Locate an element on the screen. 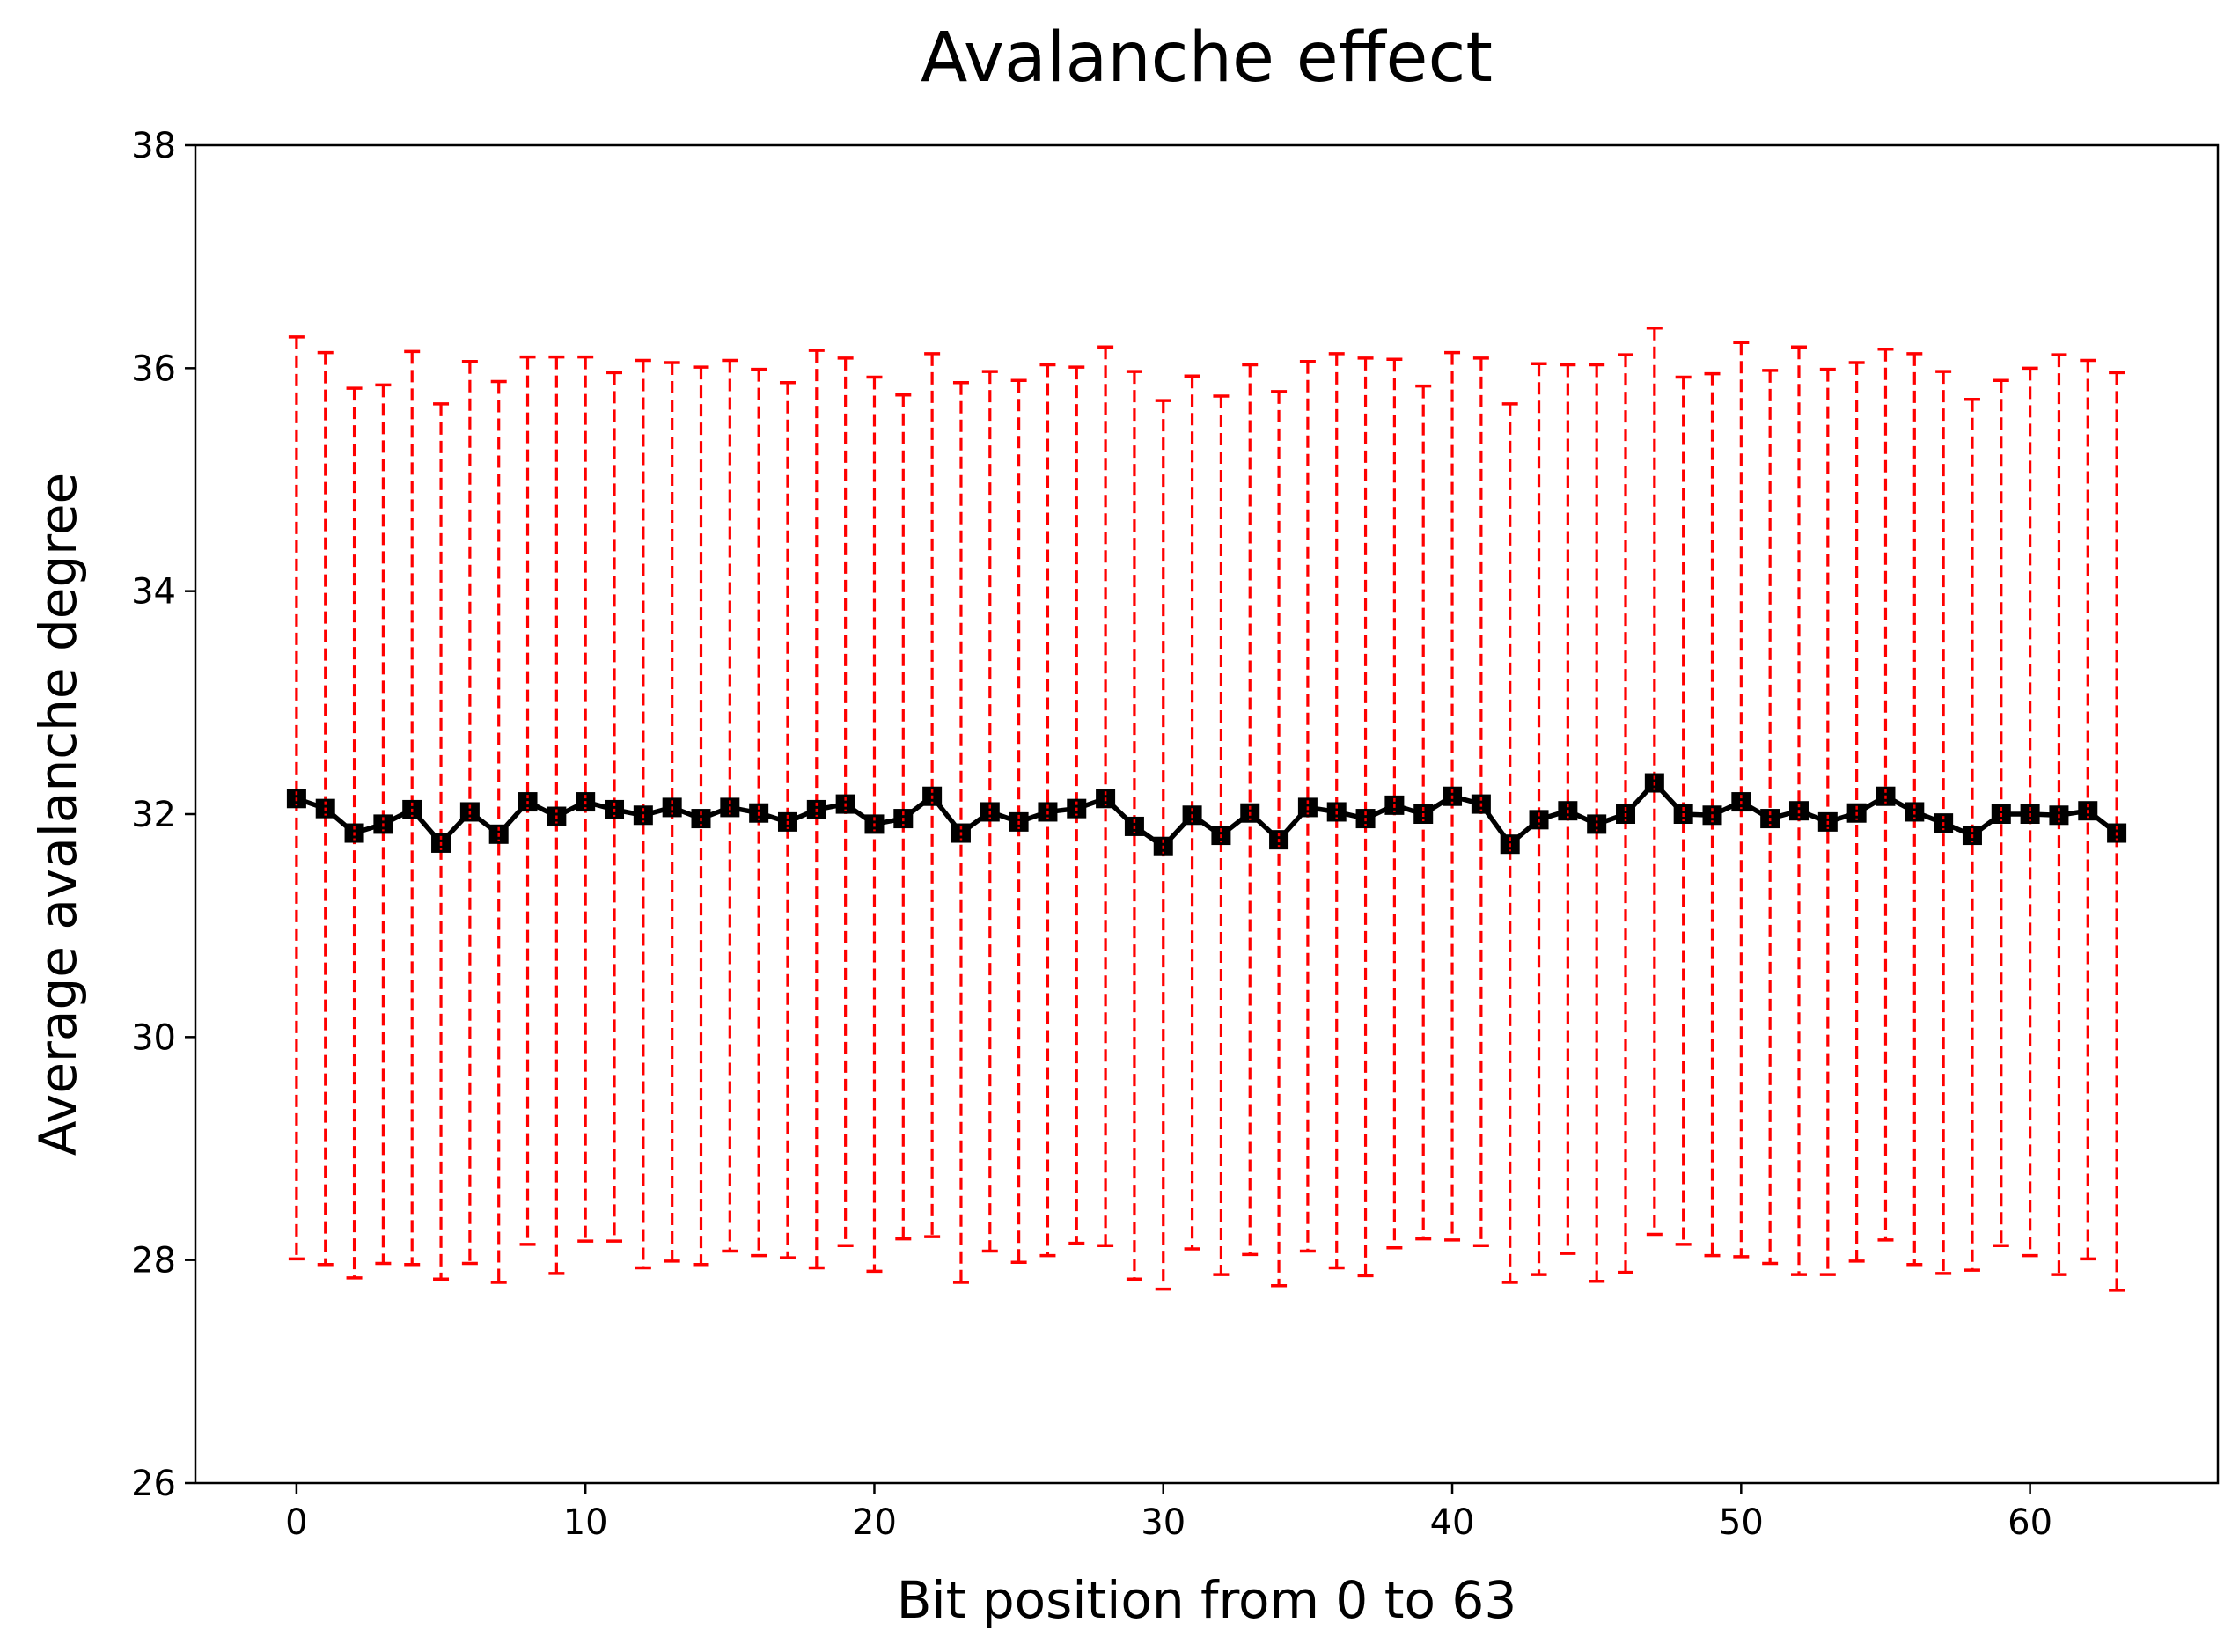 The height and width of the screenshot is (1652, 2239). x-tick-label: 60 is located at coordinates (2030, 1522).